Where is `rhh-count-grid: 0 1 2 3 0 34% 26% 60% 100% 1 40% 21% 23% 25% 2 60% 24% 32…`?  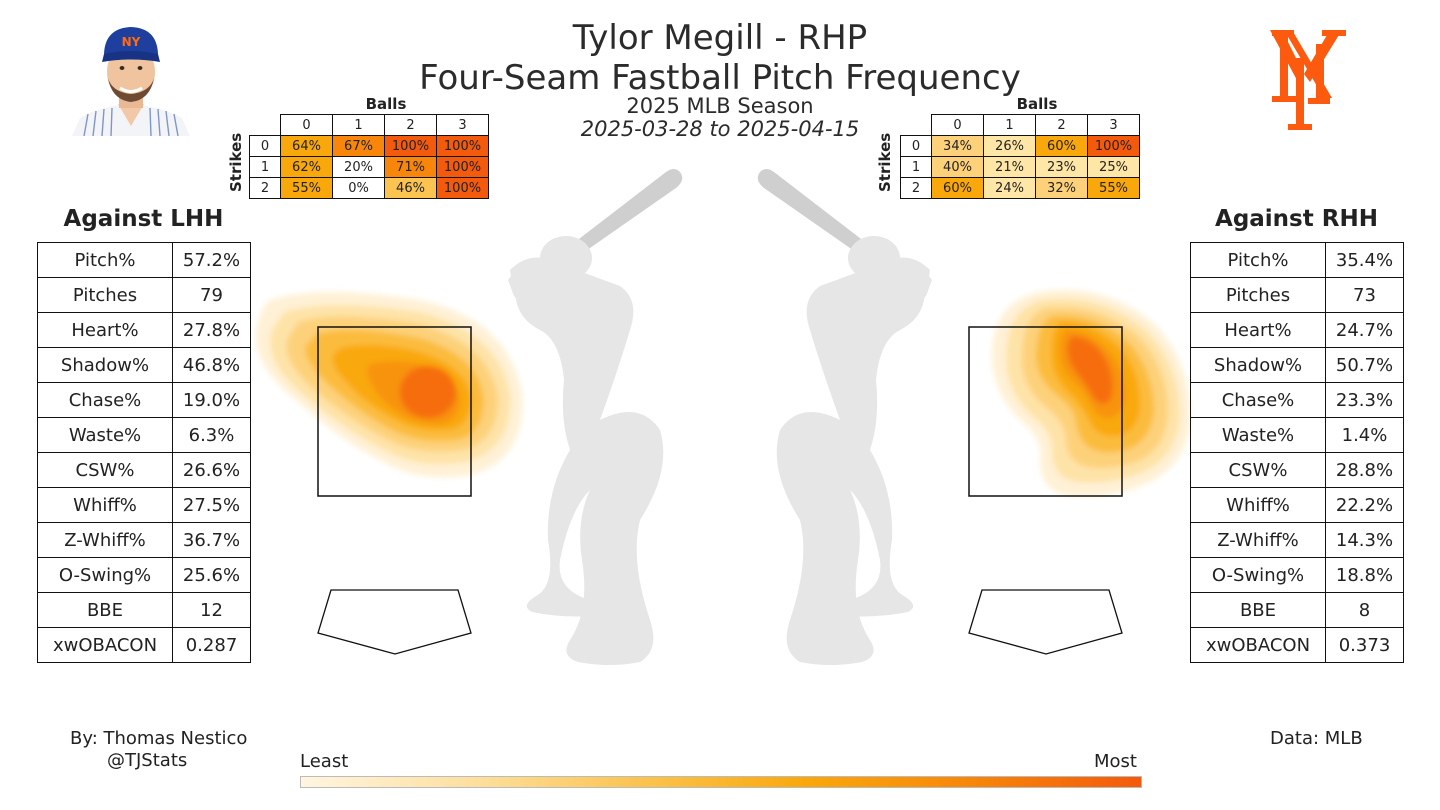 rhh-count-grid: 0 1 2 3 0 34% 26% 60% 100% 1 40% 21% 23% 25% 2 60% 24% 32… is located at coordinates (1020, 156).